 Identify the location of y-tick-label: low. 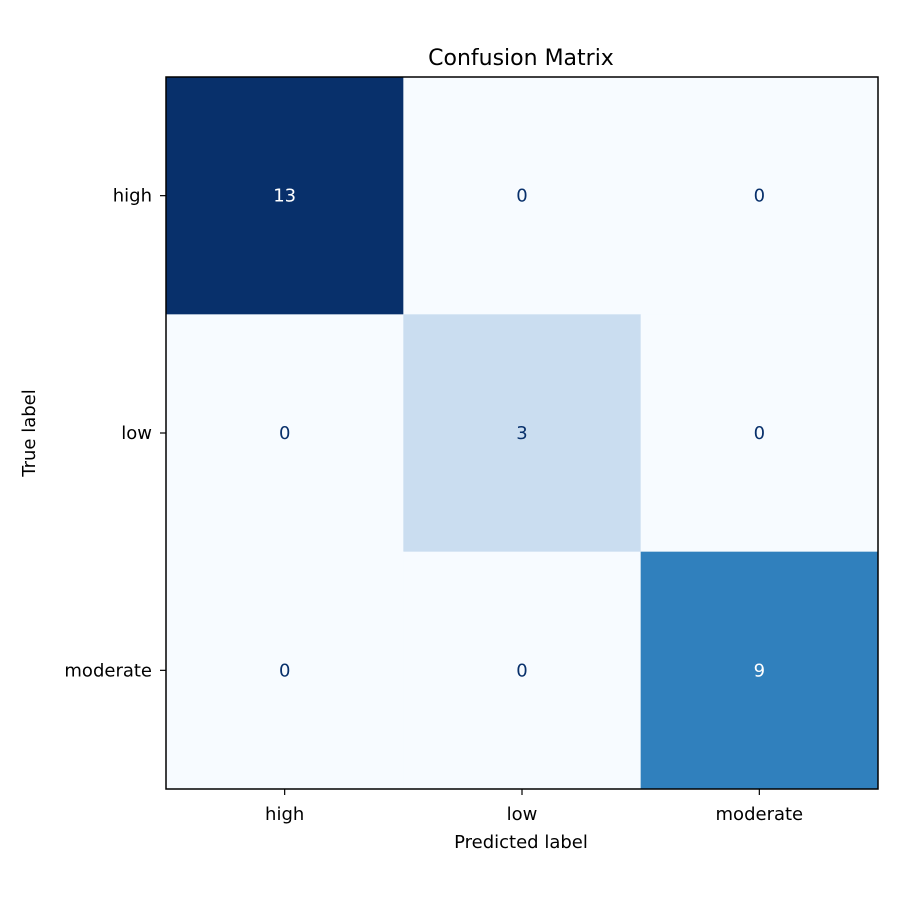
(136, 433).